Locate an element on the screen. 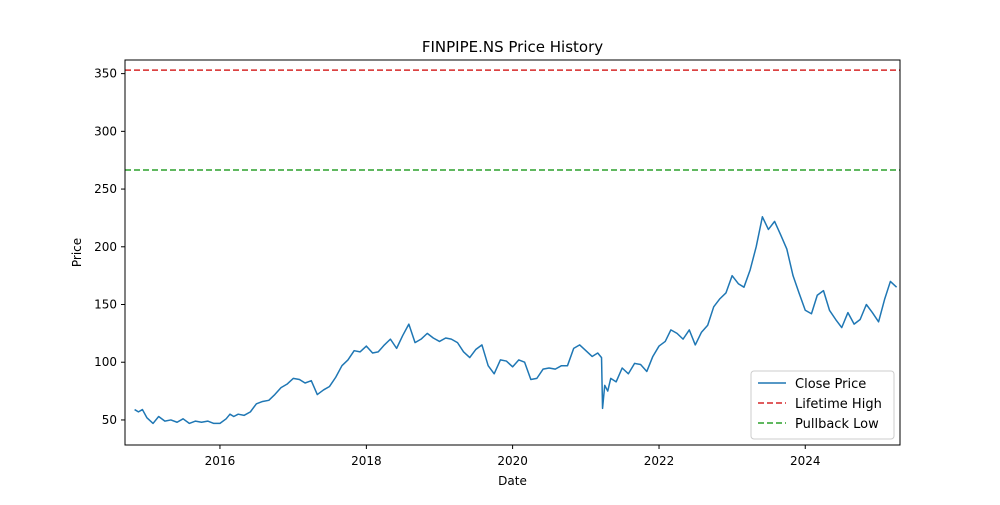 The image size is (1000, 505). y-tick-label: 150 is located at coordinates (105, 305).